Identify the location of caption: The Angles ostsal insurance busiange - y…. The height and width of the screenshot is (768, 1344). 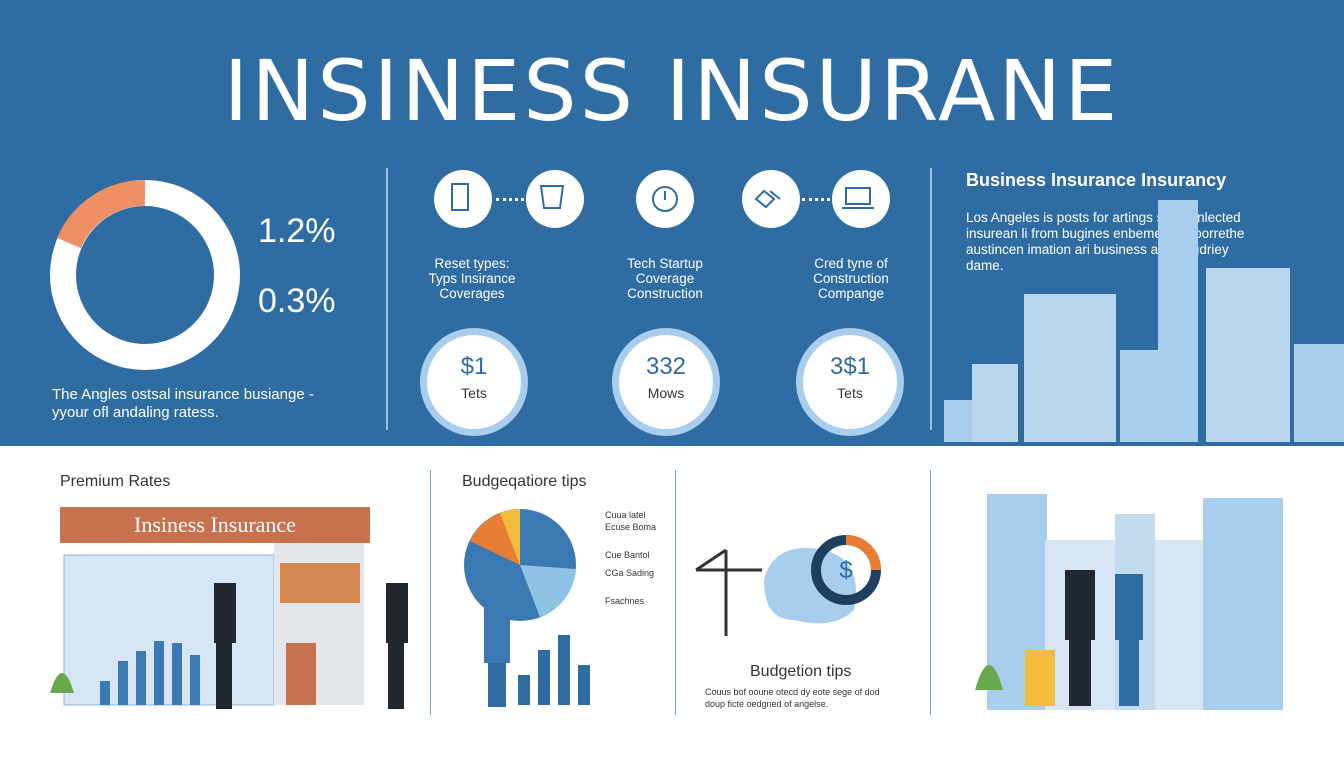
(183, 404).